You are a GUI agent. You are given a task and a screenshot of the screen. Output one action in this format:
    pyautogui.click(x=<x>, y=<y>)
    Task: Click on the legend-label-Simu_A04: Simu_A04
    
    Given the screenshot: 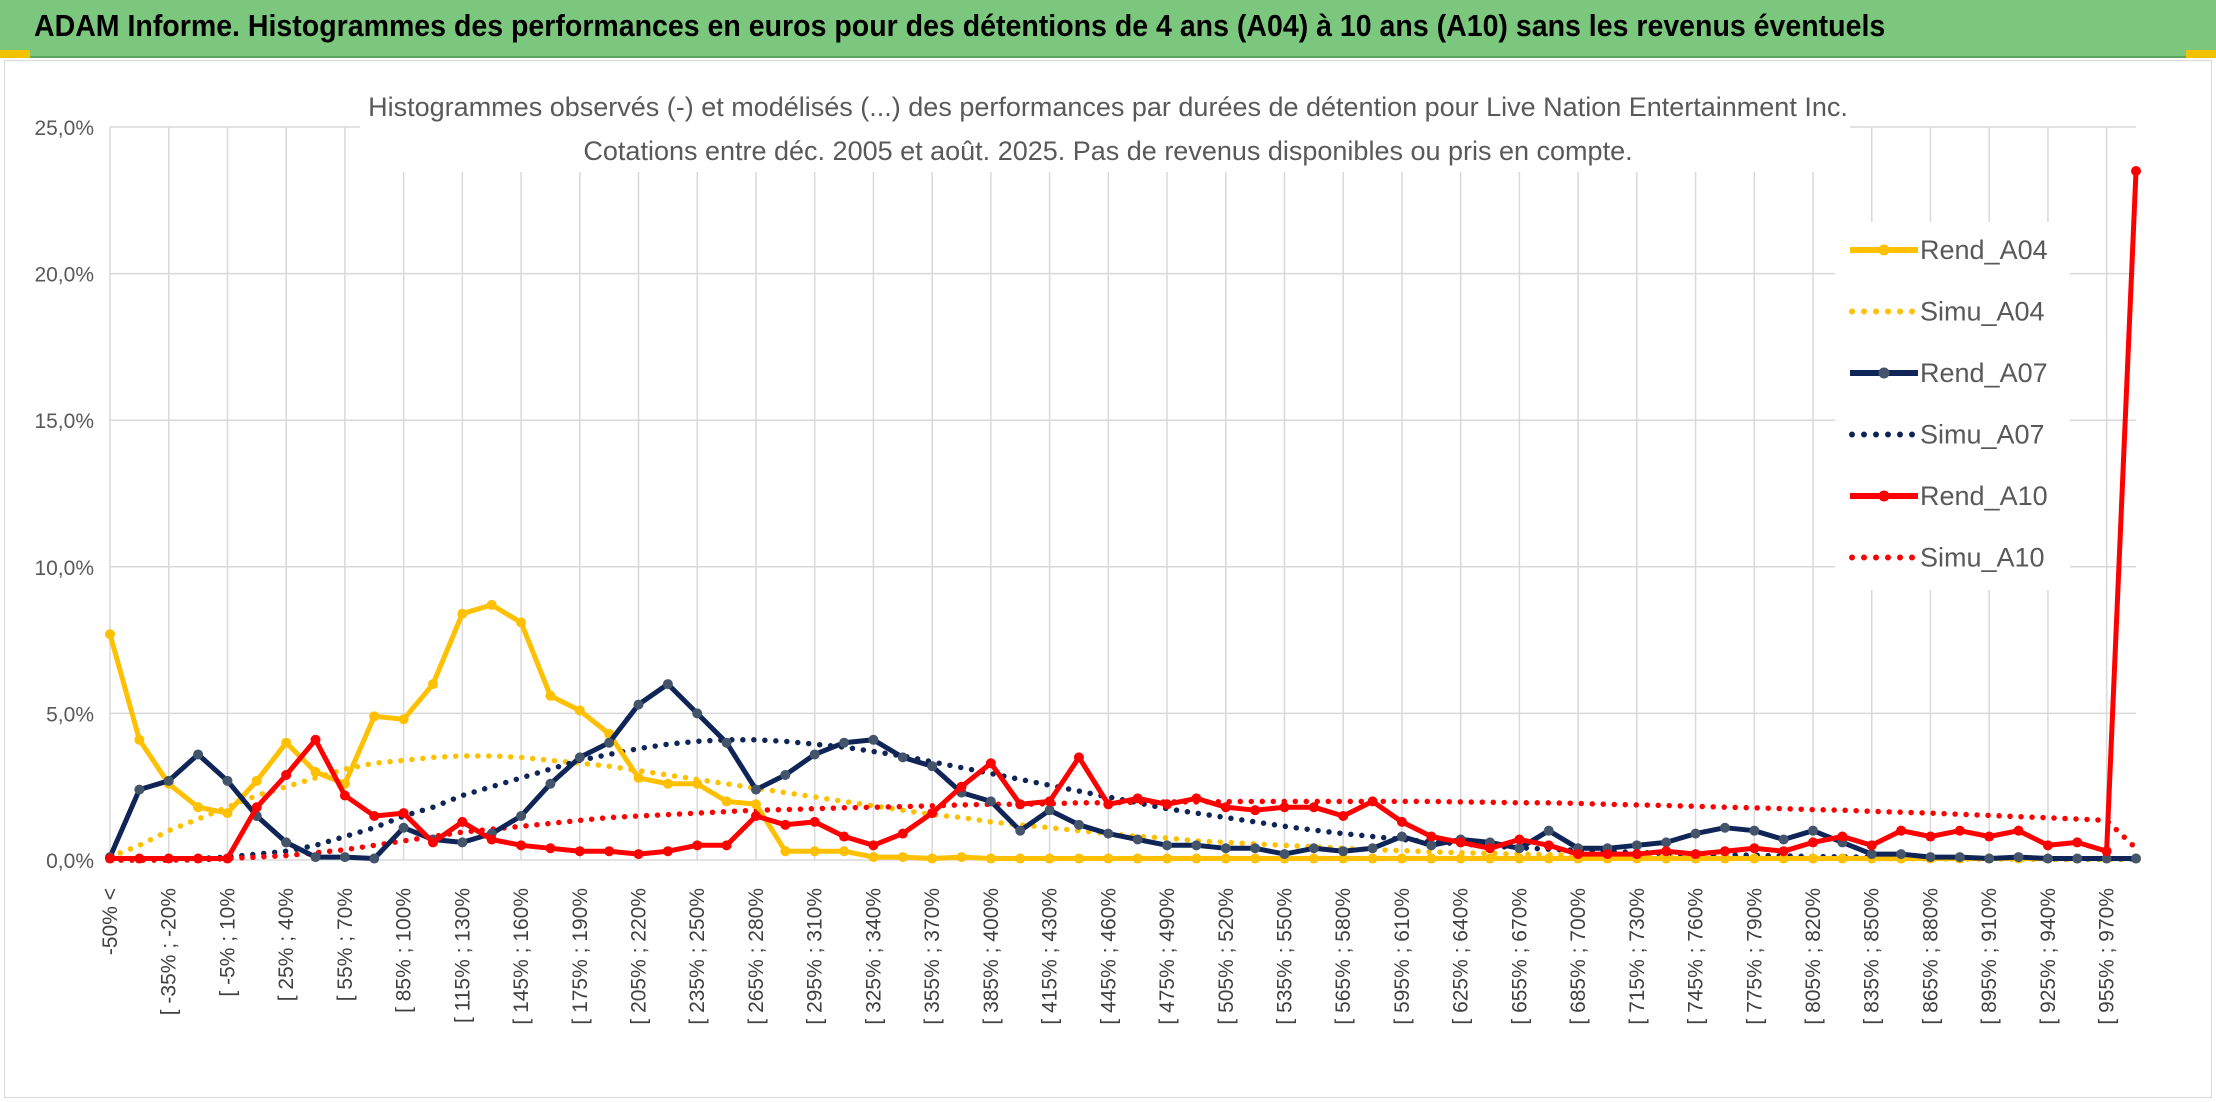 What is the action you would take?
    pyautogui.click(x=1982, y=312)
    